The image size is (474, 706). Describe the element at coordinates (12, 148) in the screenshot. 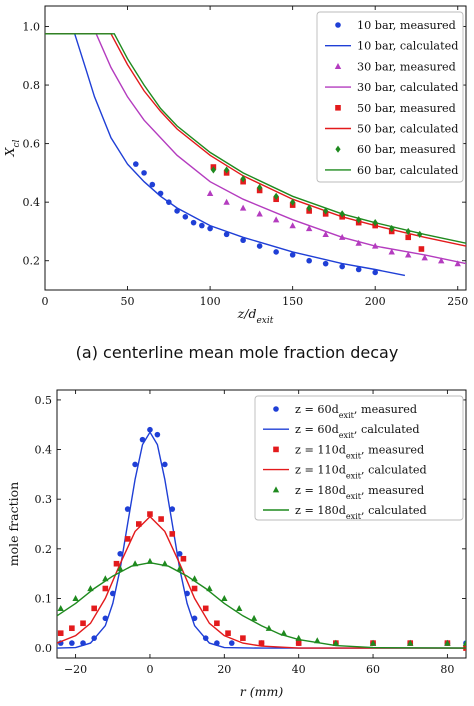

I see `y-axis-label: Xcl` at that location.